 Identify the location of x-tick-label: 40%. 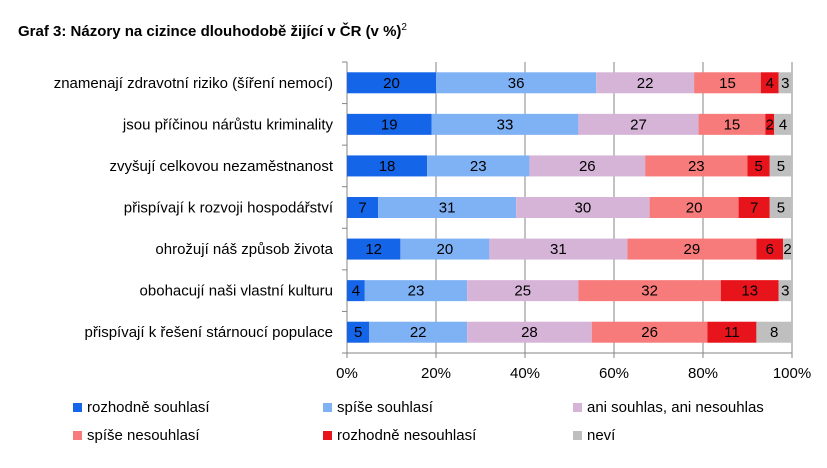
(525, 373).